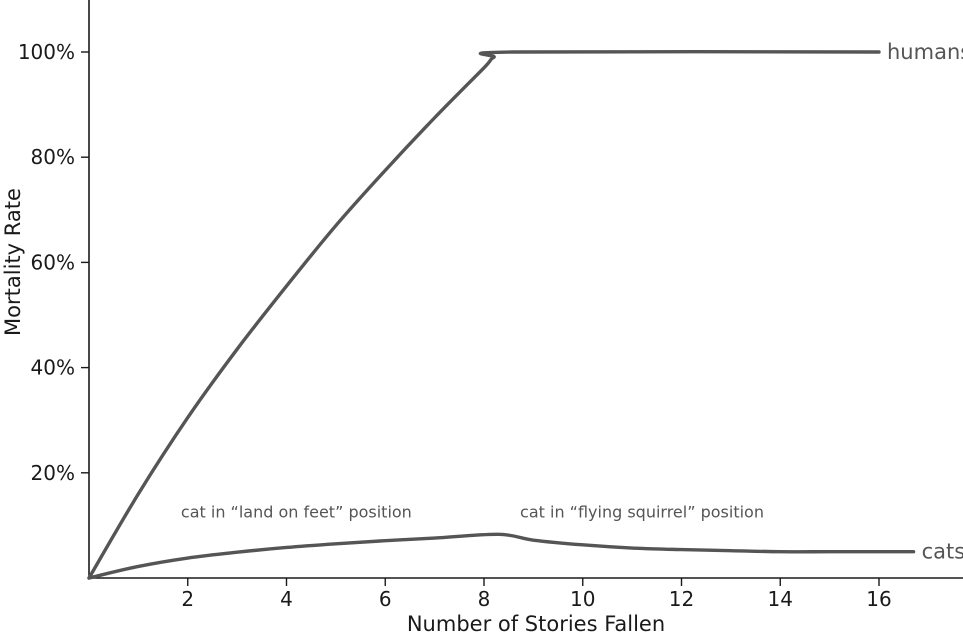  Describe the element at coordinates (53, 368) in the screenshot. I see `y-tick-label: 40%` at that location.